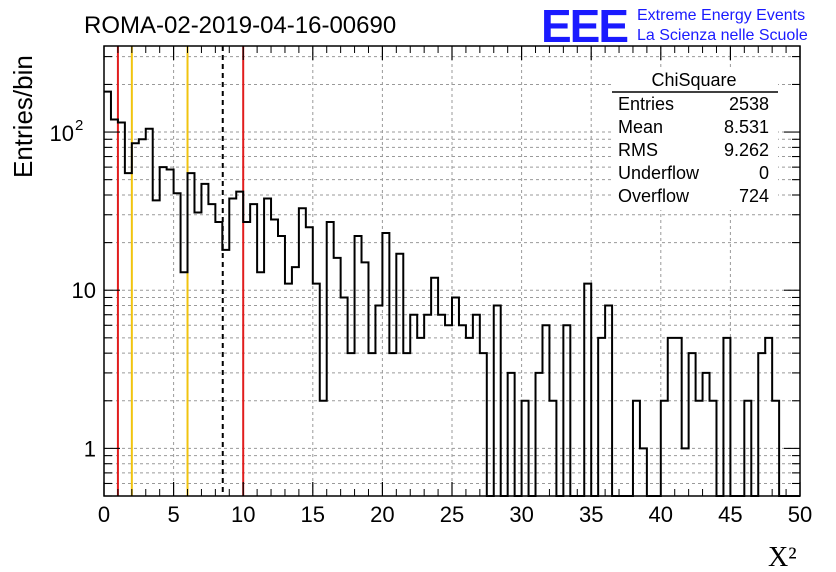  What do you see at coordinates (754, 196) in the screenshot?
I see `stats-value-overflow: 724` at bounding box center [754, 196].